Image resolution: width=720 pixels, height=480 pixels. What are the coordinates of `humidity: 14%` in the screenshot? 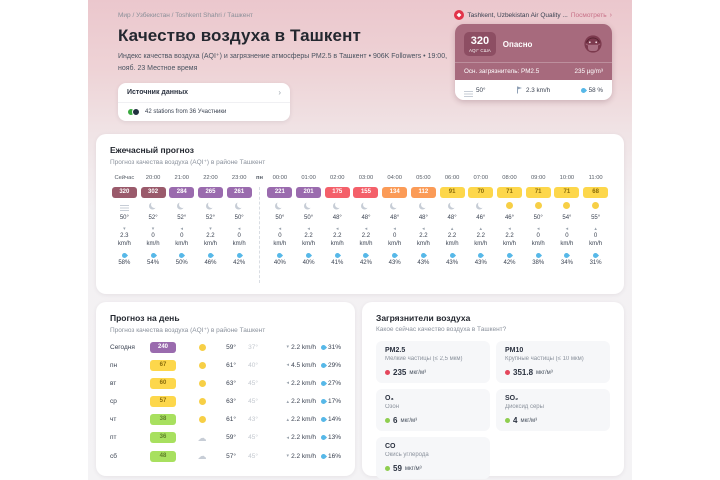 It's located at (334, 420).